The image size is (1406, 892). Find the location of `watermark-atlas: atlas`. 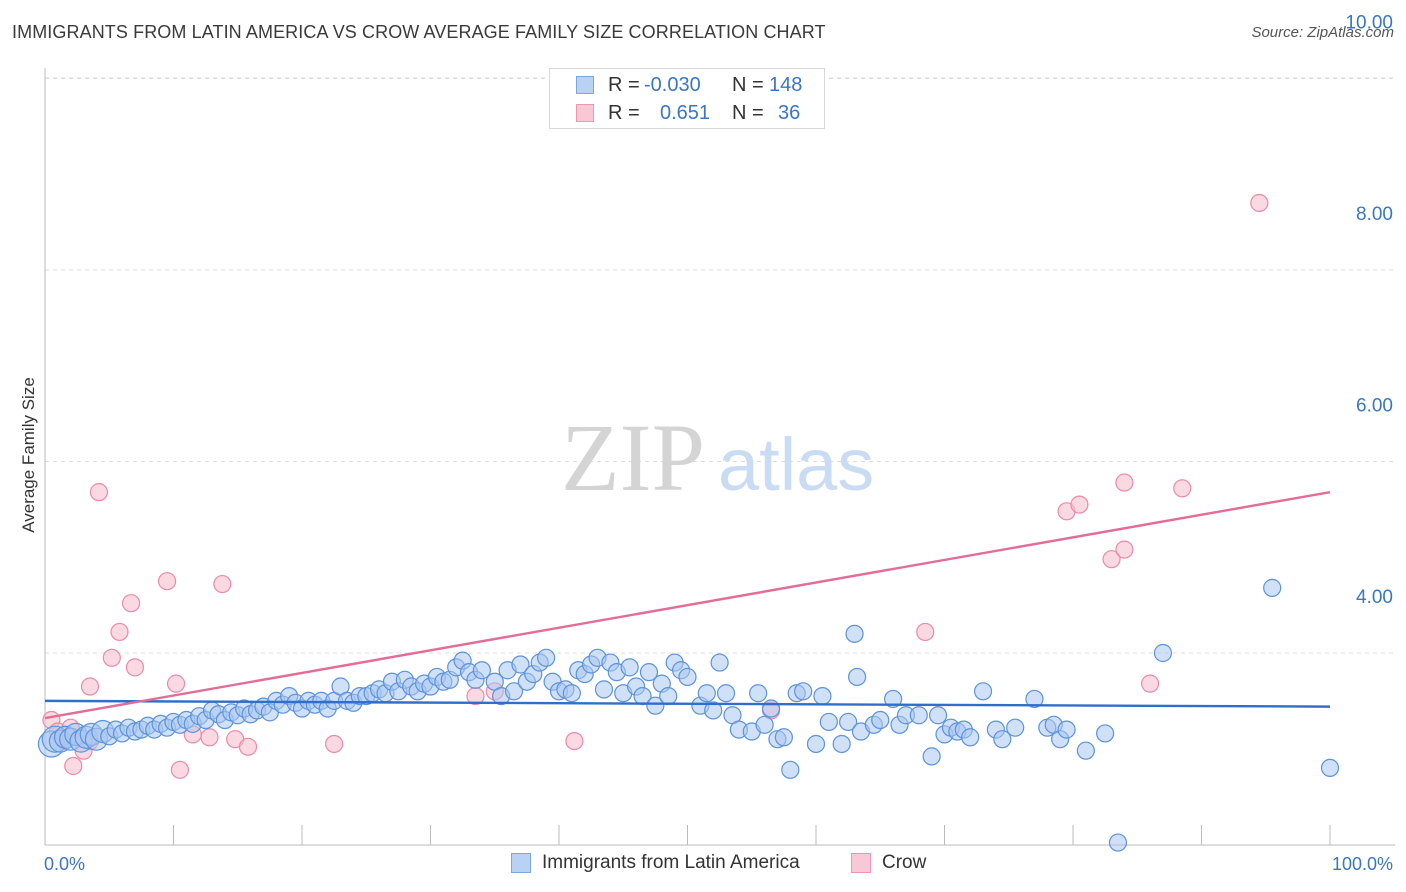

watermark-atlas: atlas is located at coordinates (796, 464).